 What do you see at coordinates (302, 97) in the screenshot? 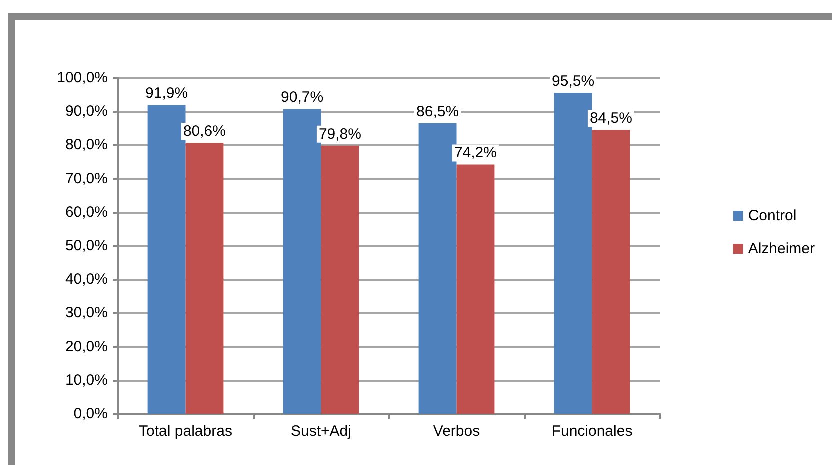
I see `data-label: 90,7%` at bounding box center [302, 97].